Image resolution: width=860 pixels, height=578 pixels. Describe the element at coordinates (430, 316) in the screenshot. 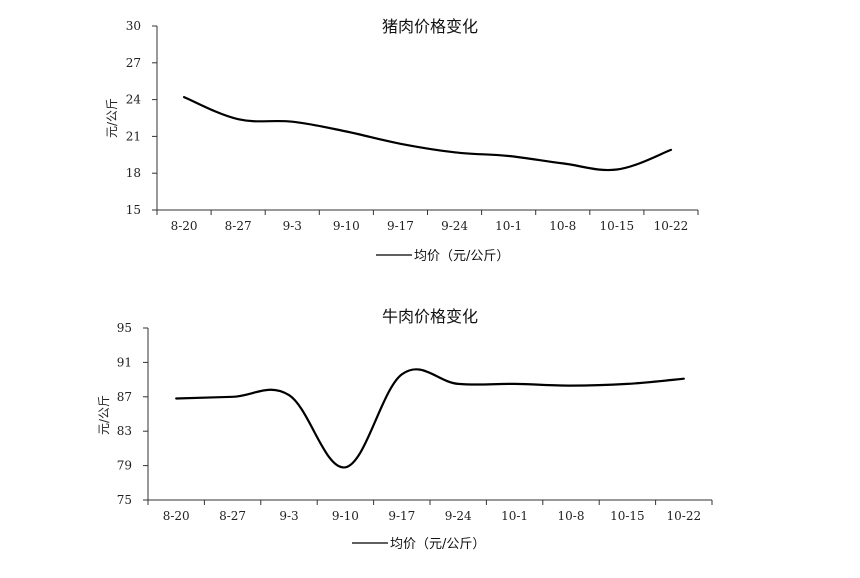

I see `chart-title: 牛肉价格变化` at that location.